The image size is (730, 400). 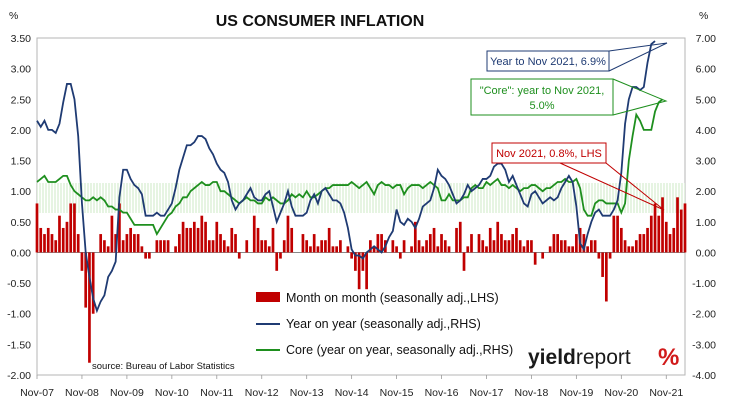 I want to click on left-tick-label: 0.00, so click(x=21, y=253).